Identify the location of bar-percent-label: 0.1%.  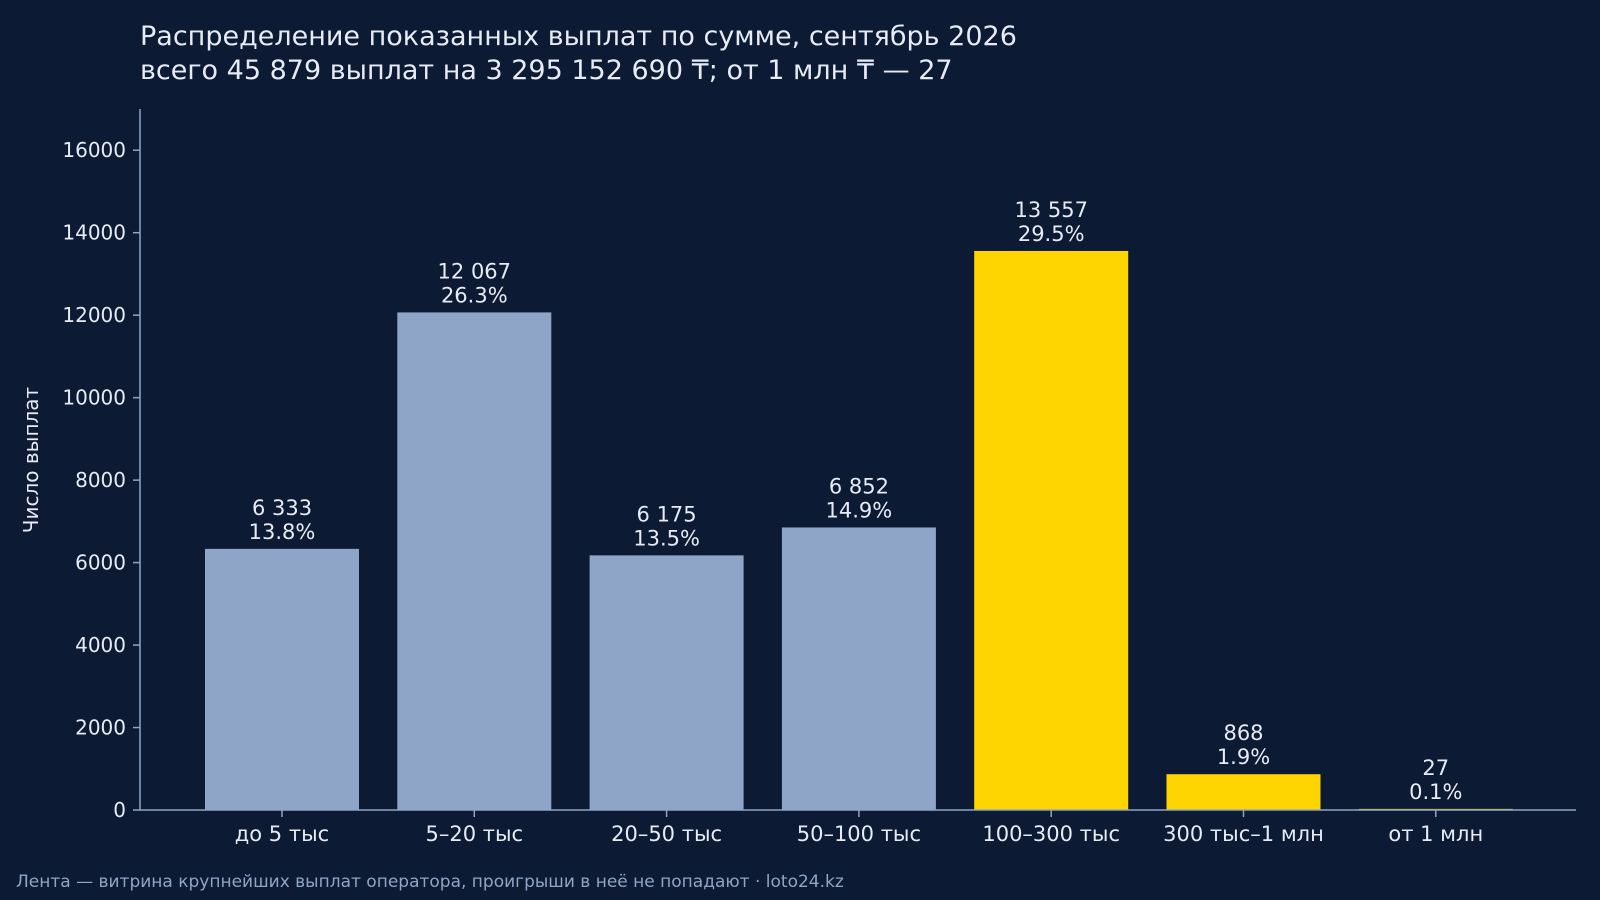
(1435, 792).